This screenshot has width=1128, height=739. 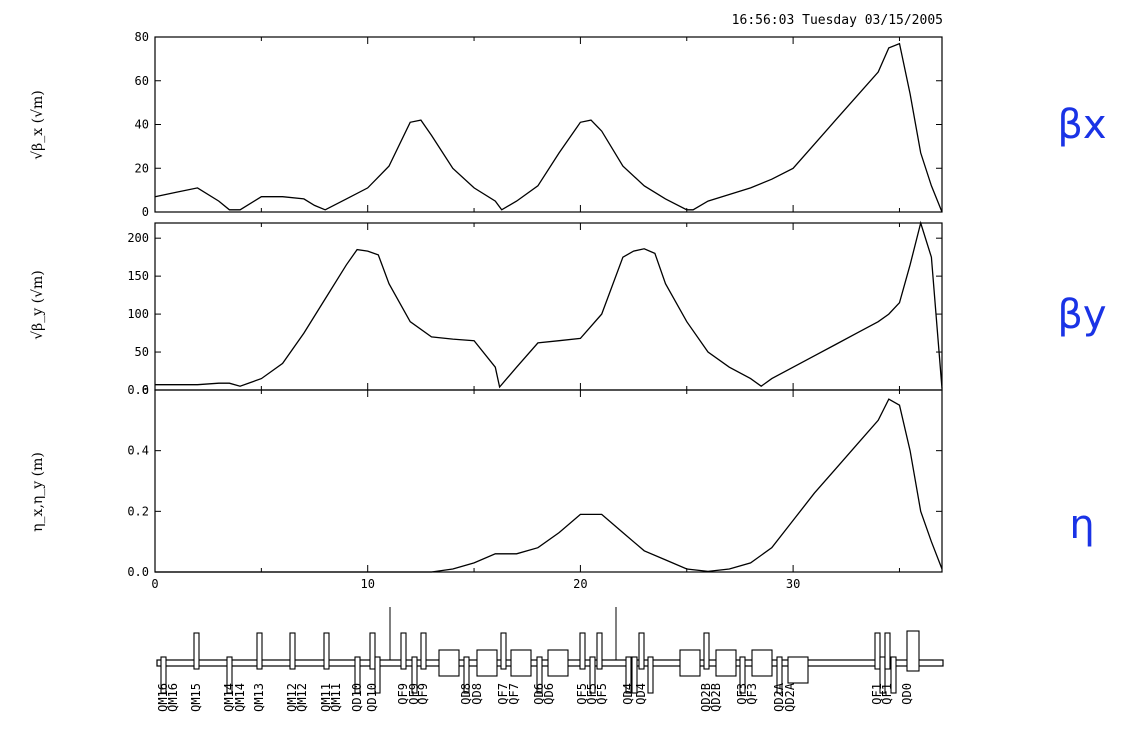 What do you see at coordinates (138, 276) in the screenshot?
I see `y-tick-label: 150` at bounding box center [138, 276].